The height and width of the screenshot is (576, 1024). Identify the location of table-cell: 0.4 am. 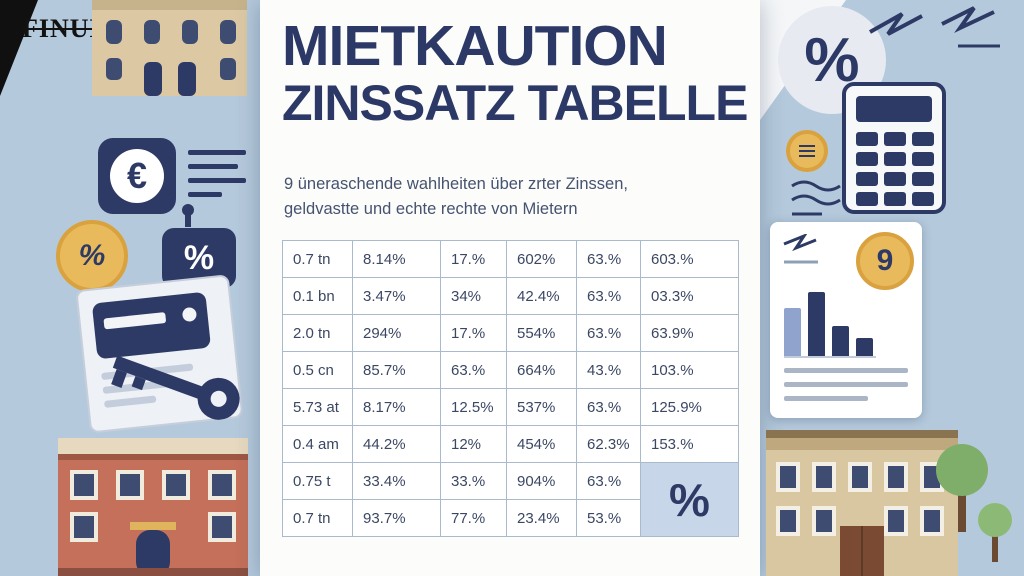
(317, 444).